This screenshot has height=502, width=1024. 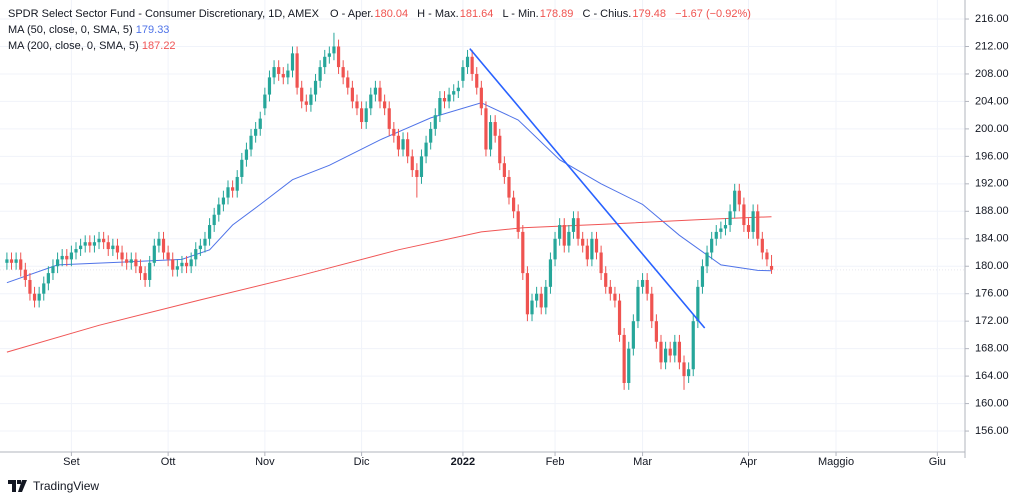 I want to click on brand-name: TradingView, so click(x=66, y=486).